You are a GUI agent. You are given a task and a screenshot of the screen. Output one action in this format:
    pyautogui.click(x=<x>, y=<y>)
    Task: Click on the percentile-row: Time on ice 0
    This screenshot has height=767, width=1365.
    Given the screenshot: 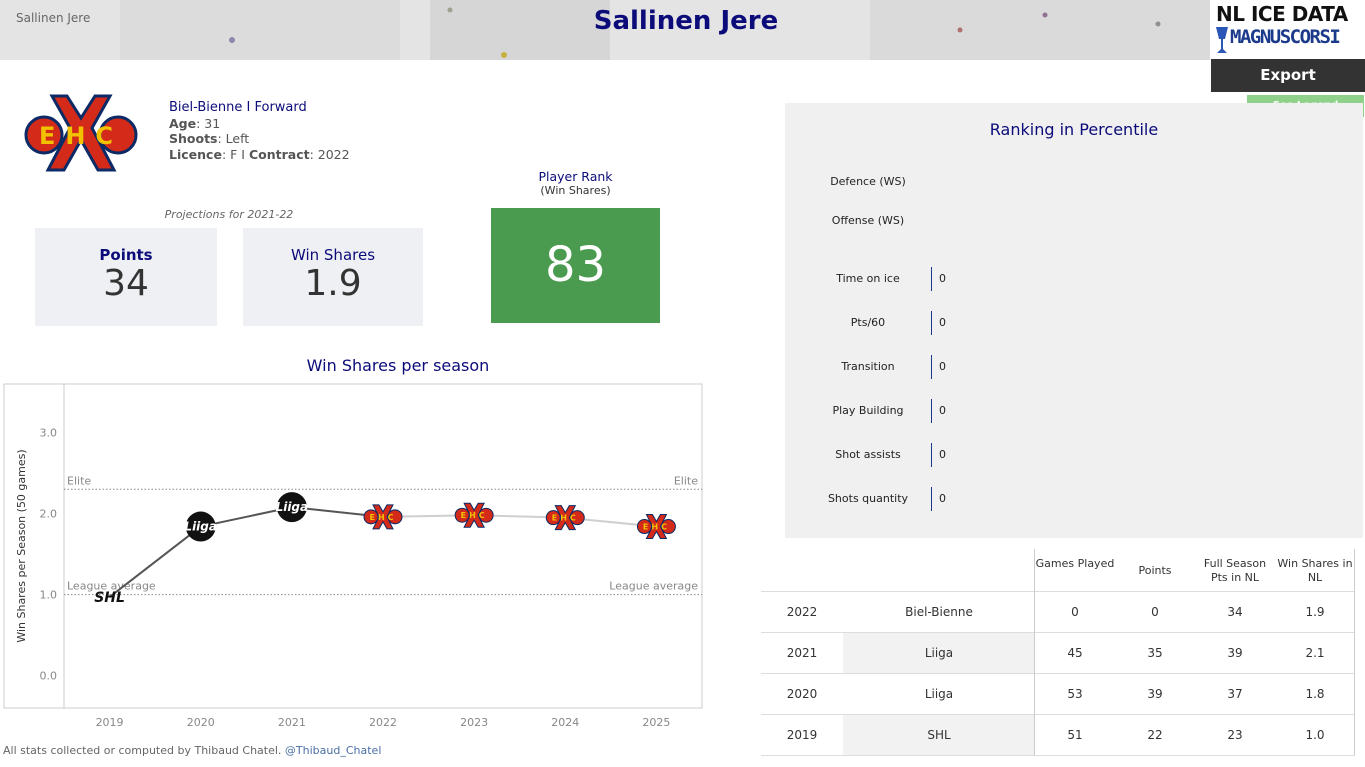 What is the action you would take?
    pyautogui.click(x=1074, y=279)
    